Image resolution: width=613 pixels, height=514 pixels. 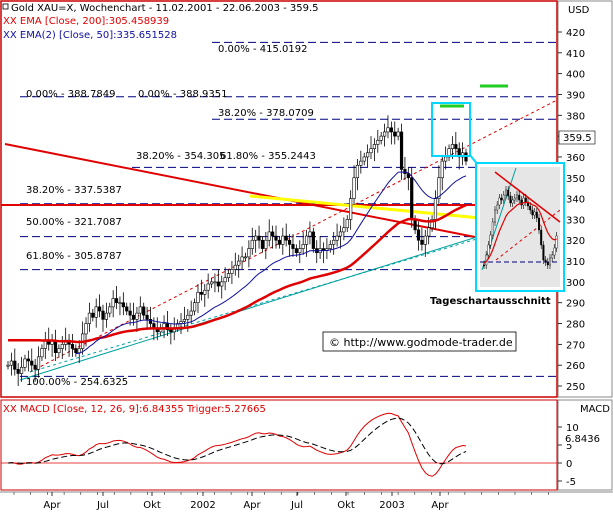 What do you see at coordinates (582, 439) in the screenshot?
I see `macd-last-value: 6.8436` at bounding box center [582, 439].